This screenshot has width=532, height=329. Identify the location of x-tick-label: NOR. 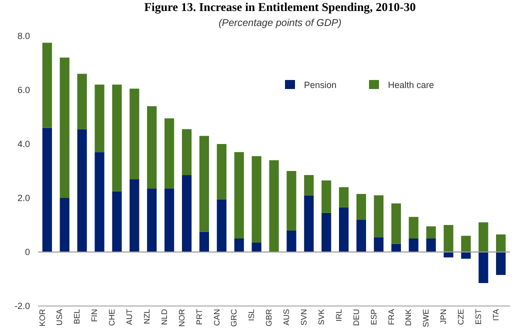
(181, 317).